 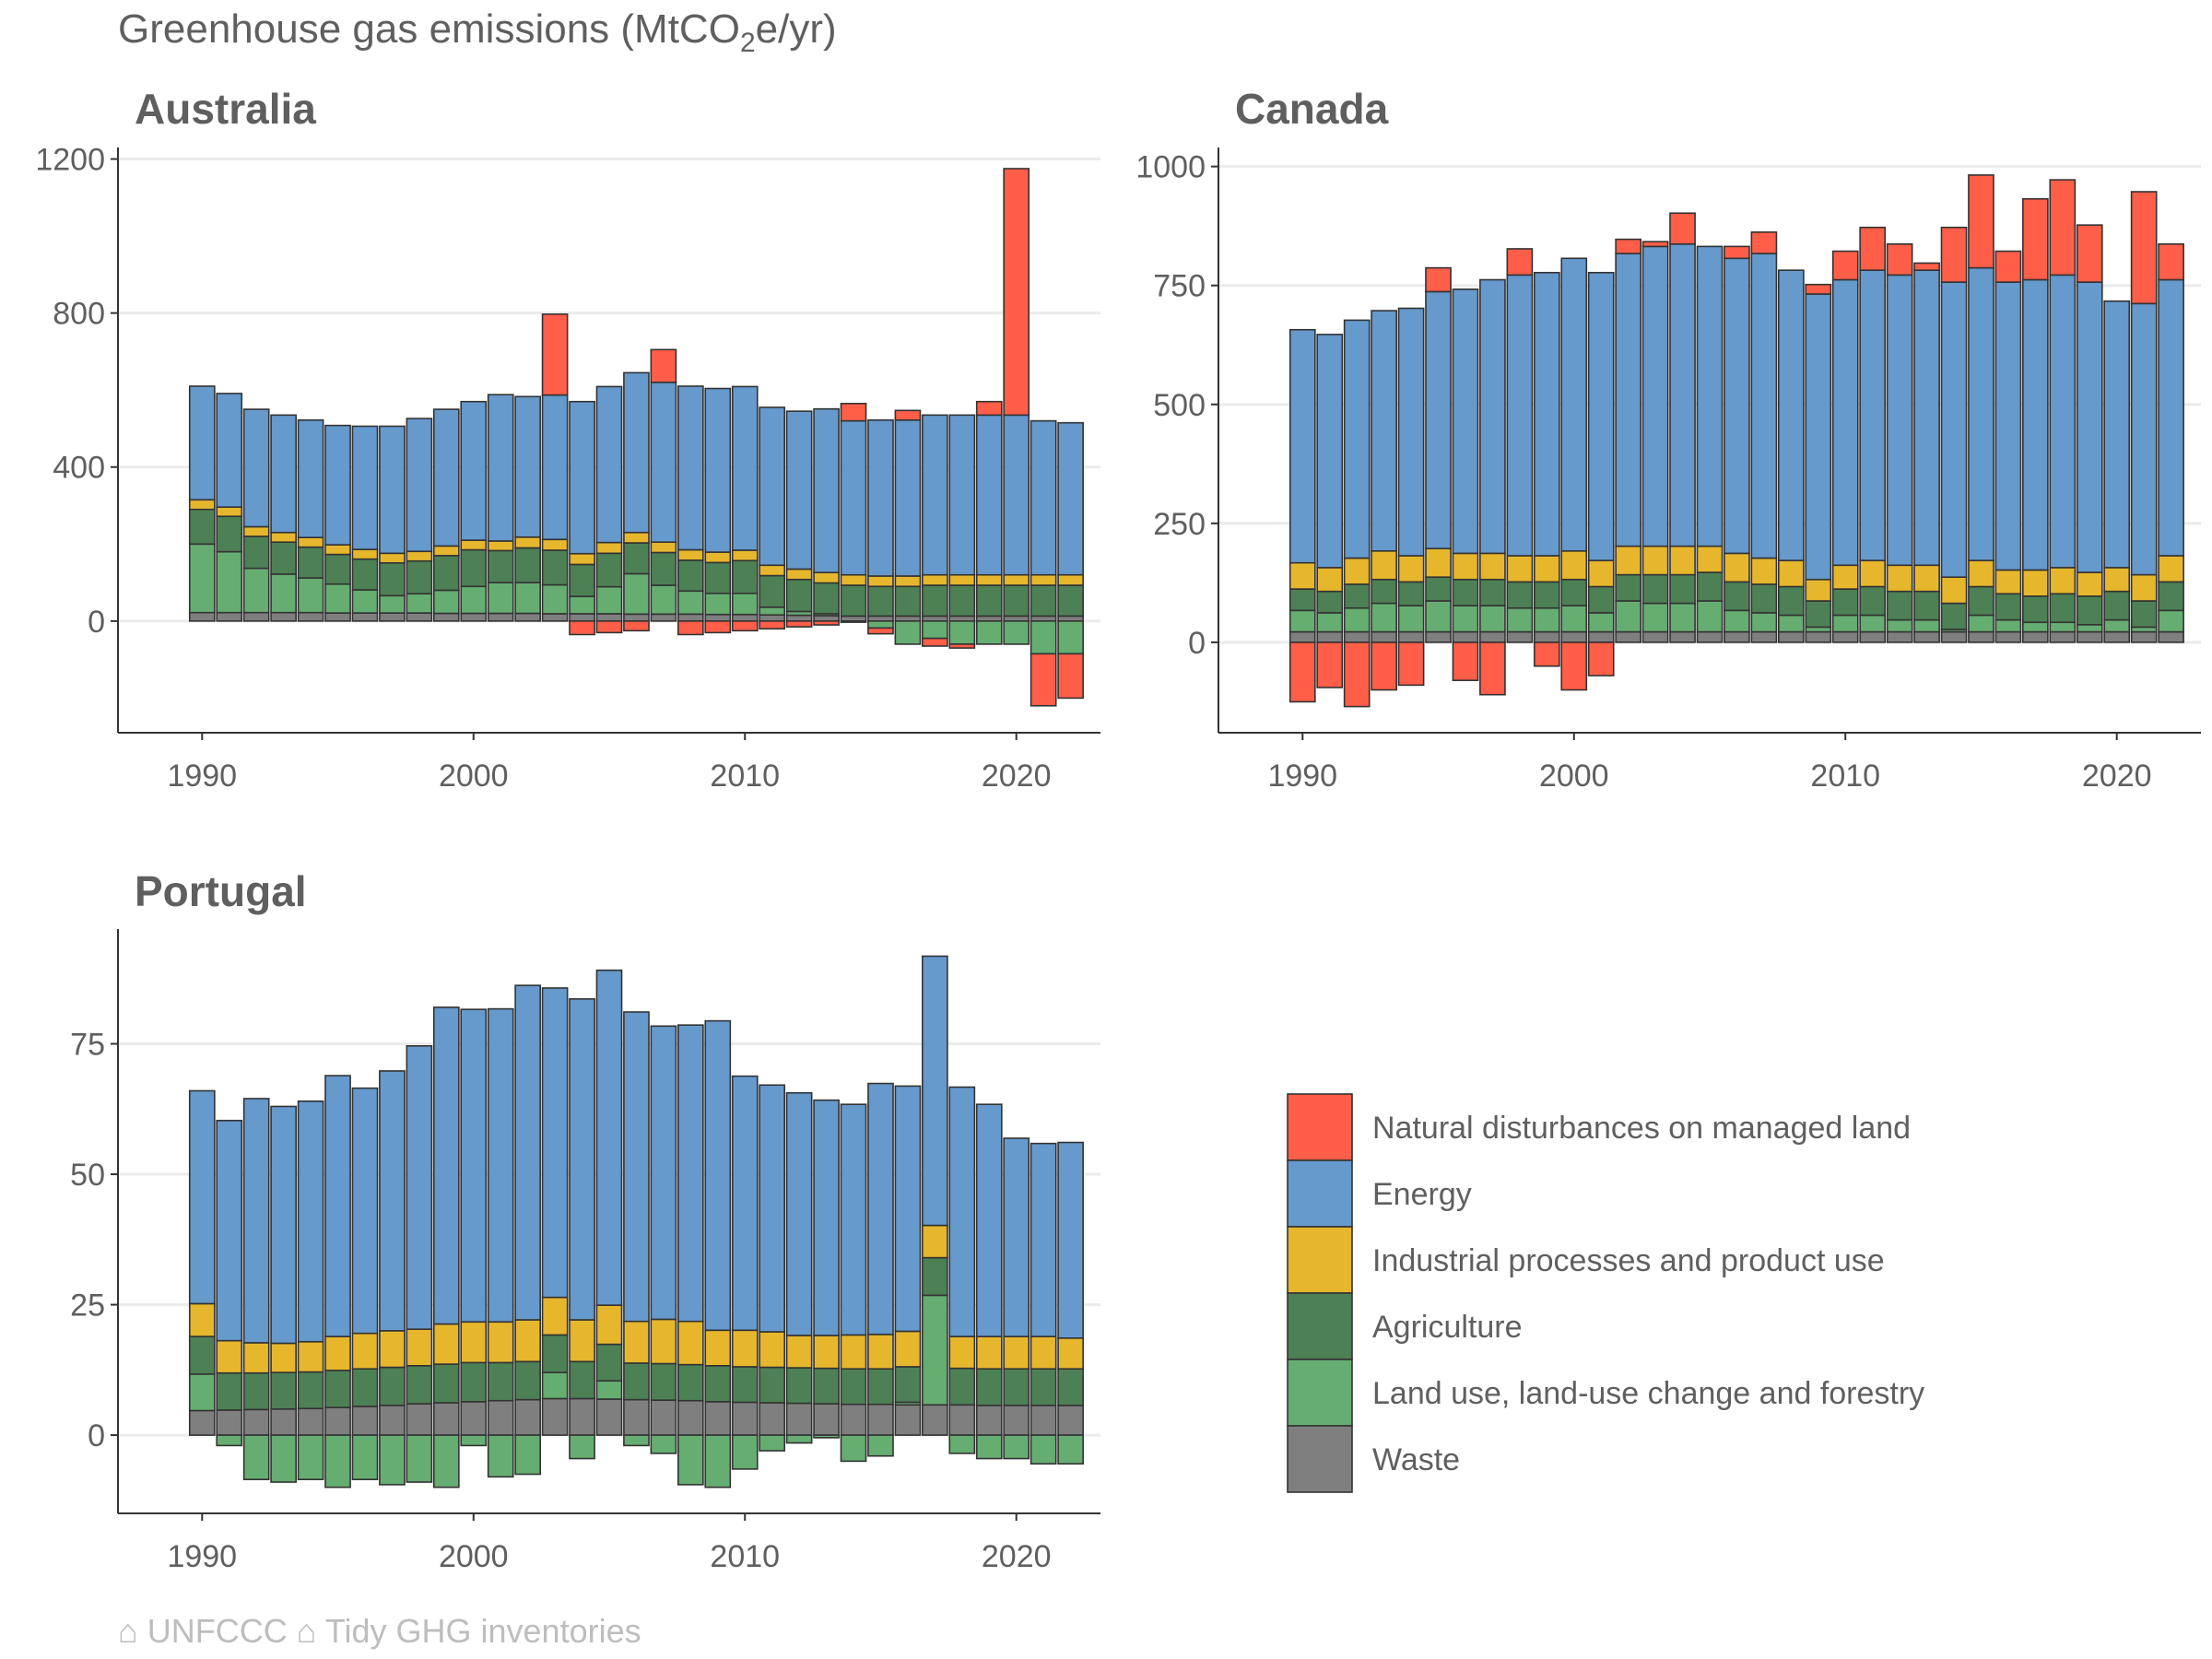 I want to click on bar-energy-2004, so click(x=1682, y=395).